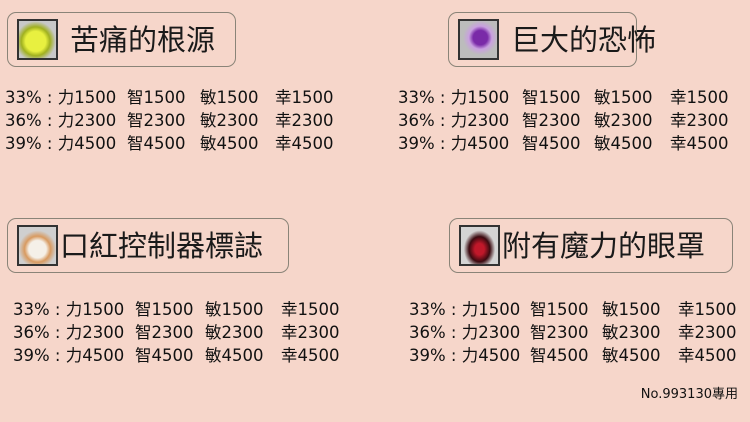 Image resolution: width=750 pixels, height=422 pixels. I want to click on item-title-box: 苦痛的根源, so click(121, 39).